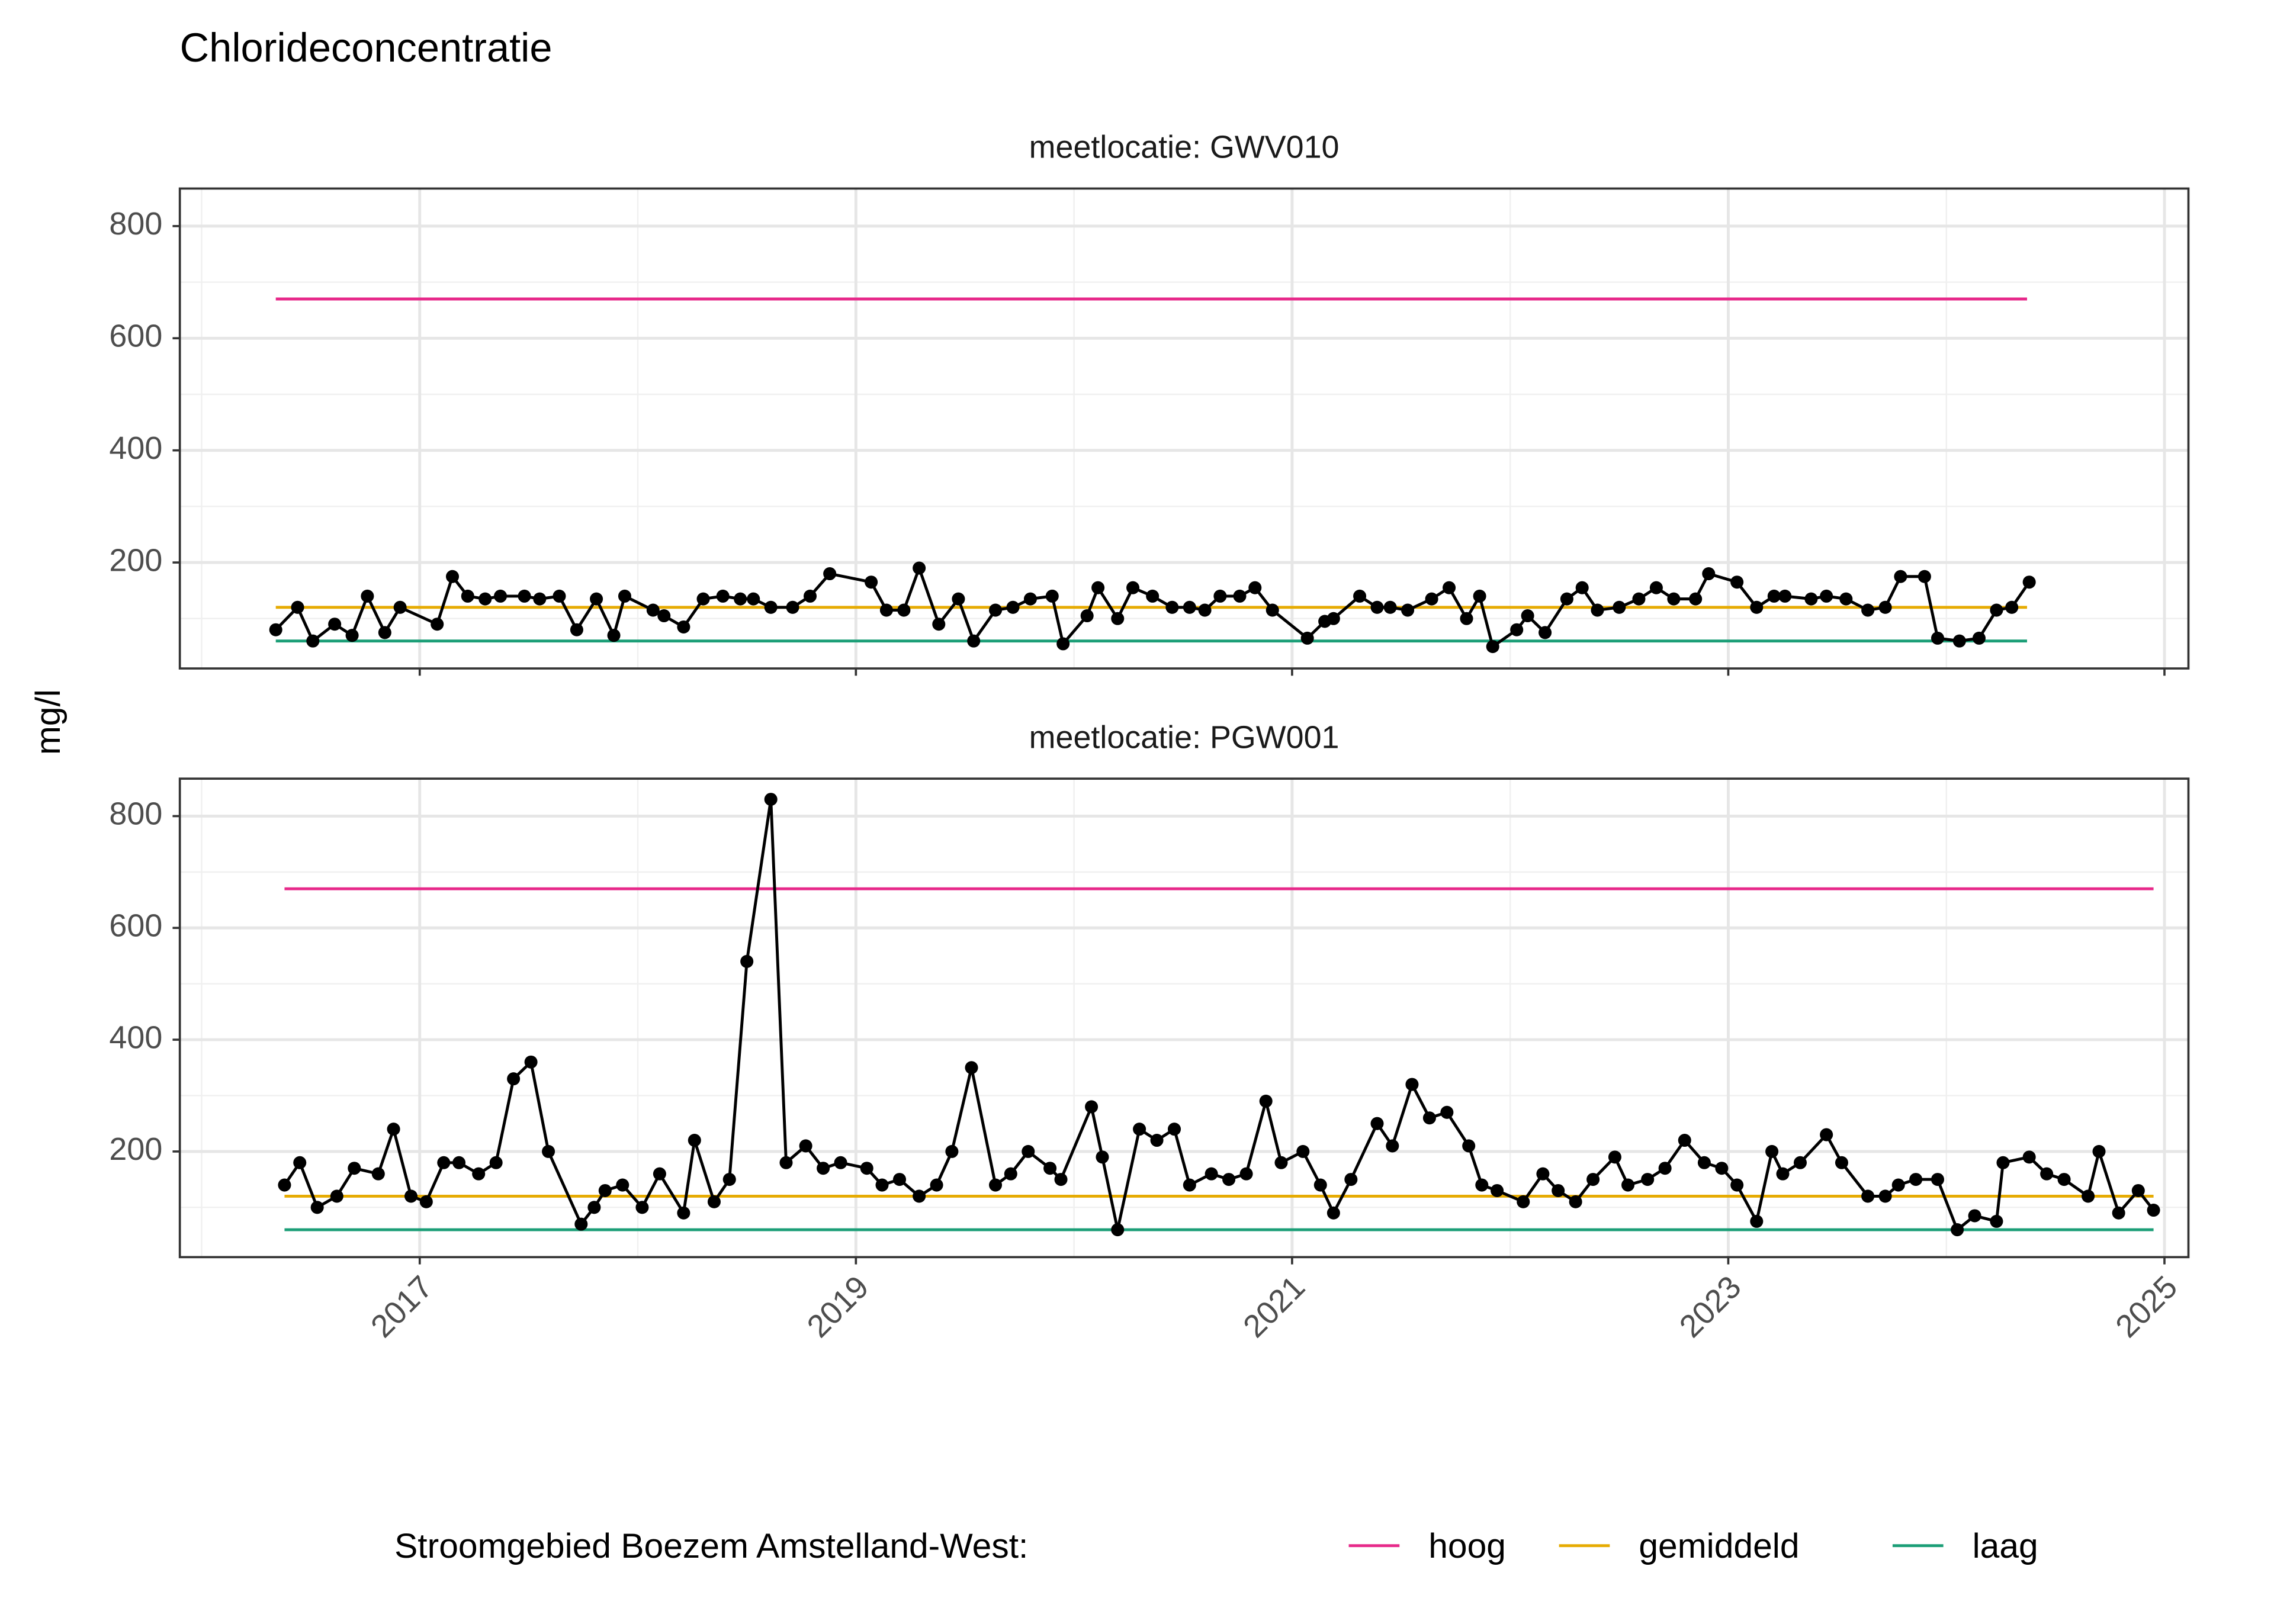 The height and width of the screenshot is (1624, 2274). Describe the element at coordinates (48, 722) in the screenshot. I see `y-axis-label: mg/l` at that location.